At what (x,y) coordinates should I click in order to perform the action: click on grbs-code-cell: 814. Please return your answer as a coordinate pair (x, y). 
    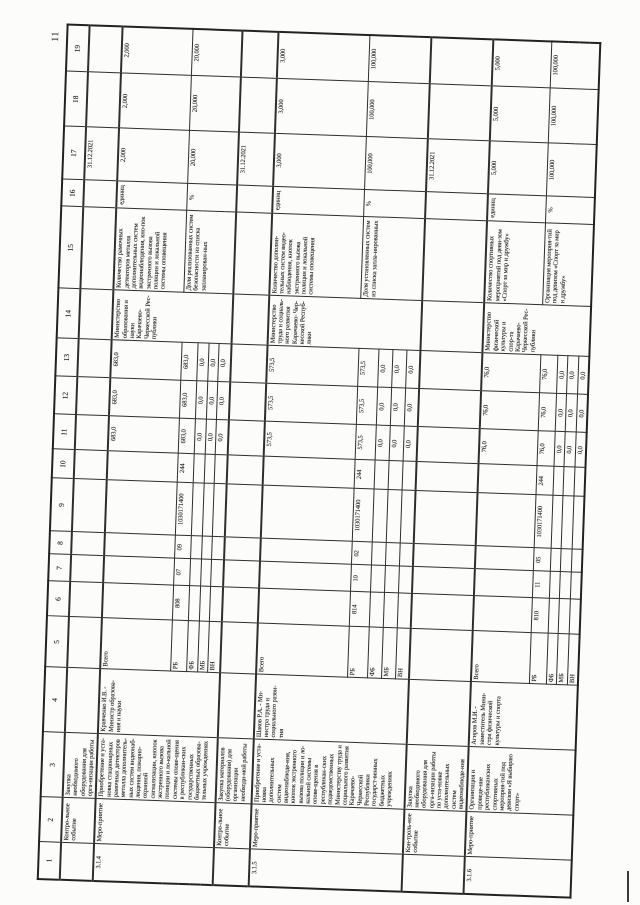
    Looking at the image, I should click on (360, 609).